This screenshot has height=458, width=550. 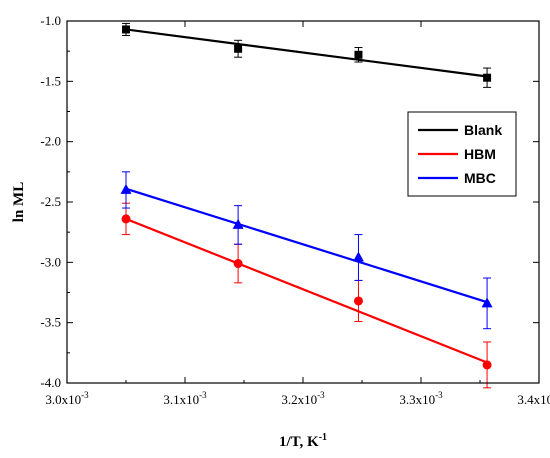 What do you see at coordinates (19, 202) in the screenshot?
I see `y-axis-title: ln ML` at bounding box center [19, 202].